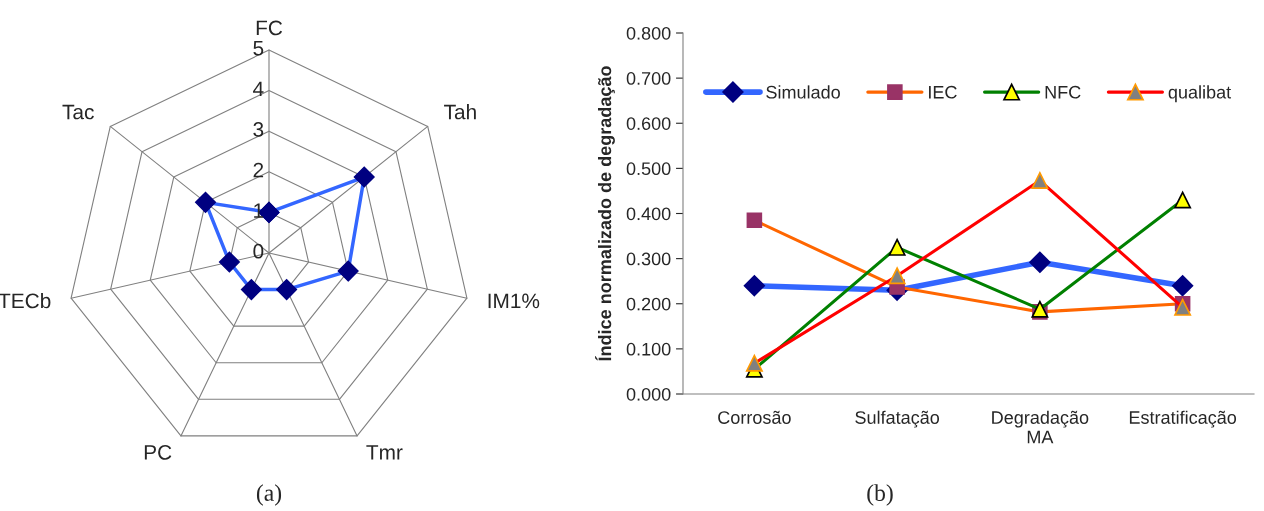  I want to click on x-tick-label: Corrosão, so click(754, 417).